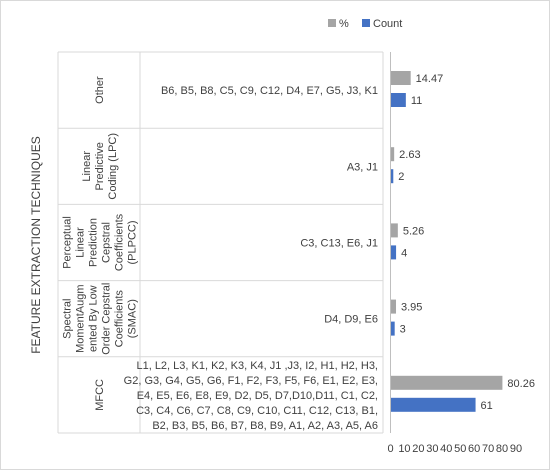 Image resolution: width=550 pixels, height=470 pixels. I want to click on value-label-percent: 3.95, so click(411, 308).